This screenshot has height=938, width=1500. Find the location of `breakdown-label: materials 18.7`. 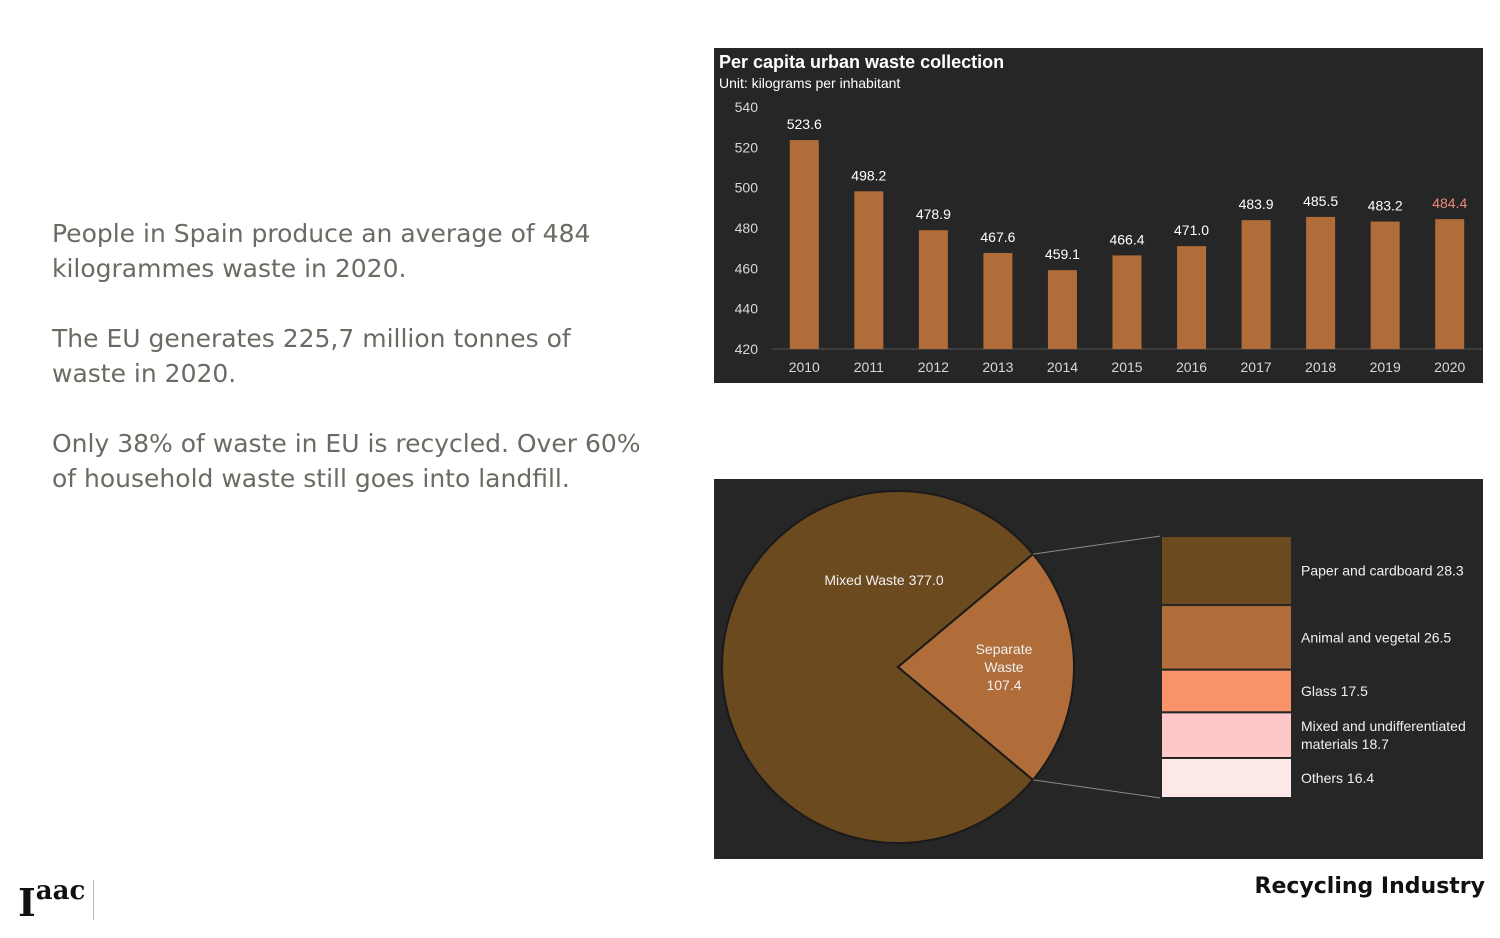

breakdown-label: materials 18.7 is located at coordinates (1345, 744).